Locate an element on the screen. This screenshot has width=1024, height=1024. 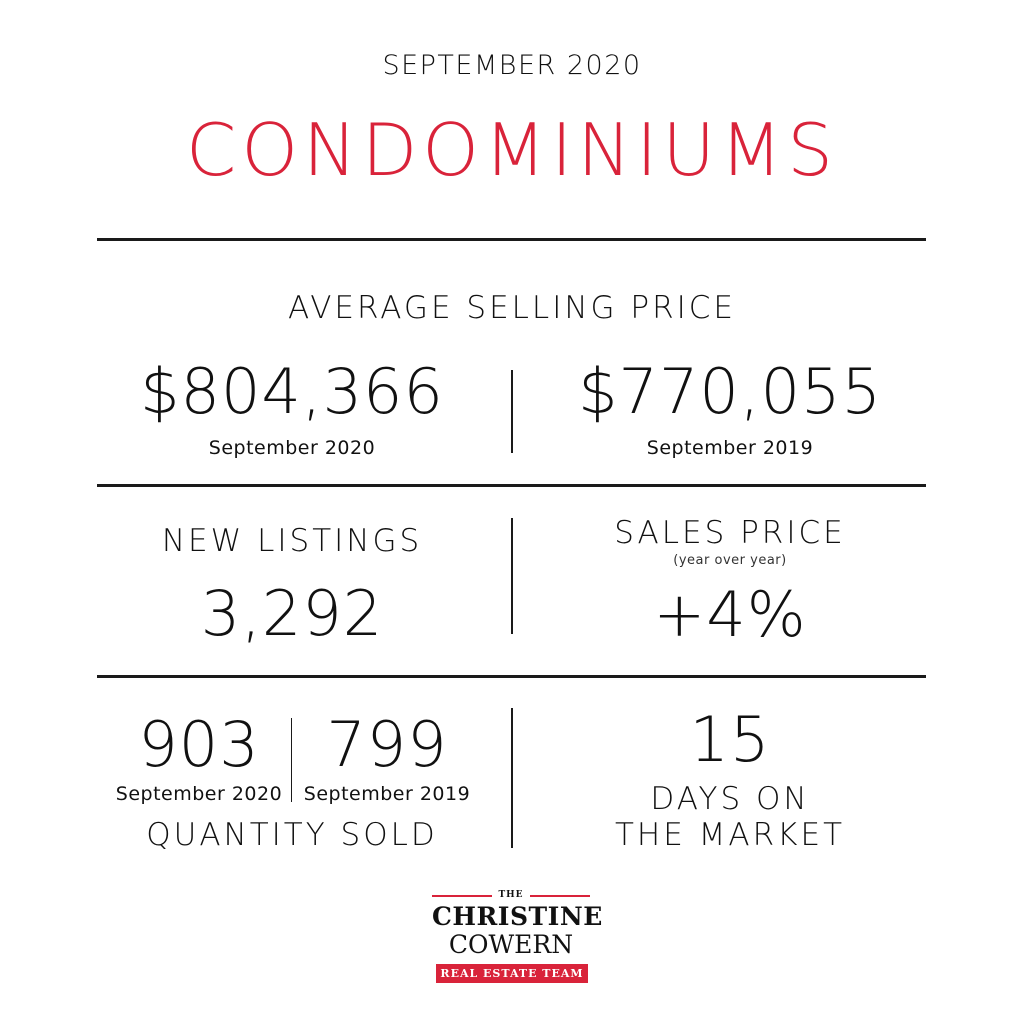
divider-top is located at coordinates (511, 239).